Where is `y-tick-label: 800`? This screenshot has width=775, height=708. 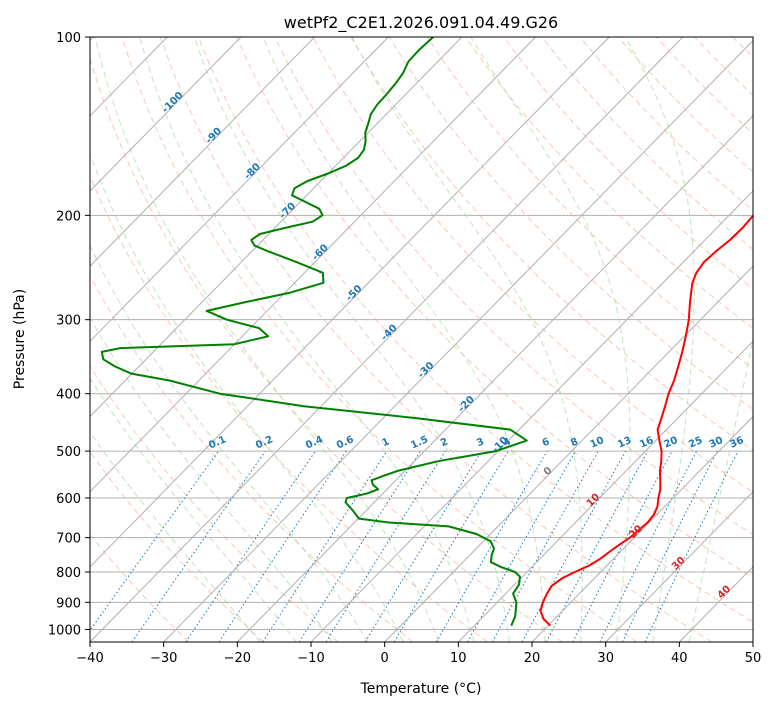 y-tick-label: 800 is located at coordinates (68, 573).